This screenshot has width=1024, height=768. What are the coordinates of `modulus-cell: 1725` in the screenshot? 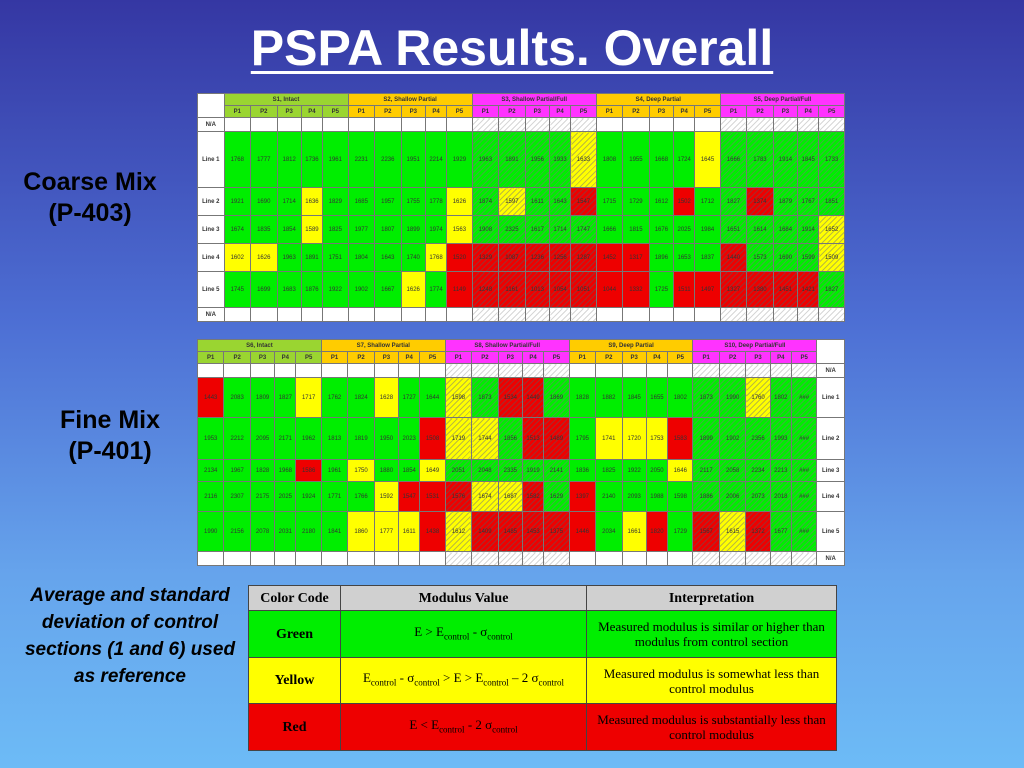 It's located at (661, 289).